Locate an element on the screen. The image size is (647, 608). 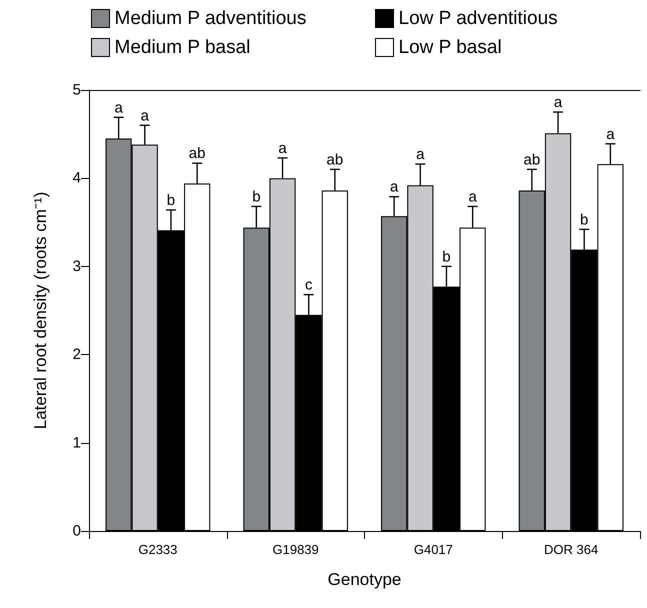
legend-label: Medium P basal is located at coordinates (182, 47).